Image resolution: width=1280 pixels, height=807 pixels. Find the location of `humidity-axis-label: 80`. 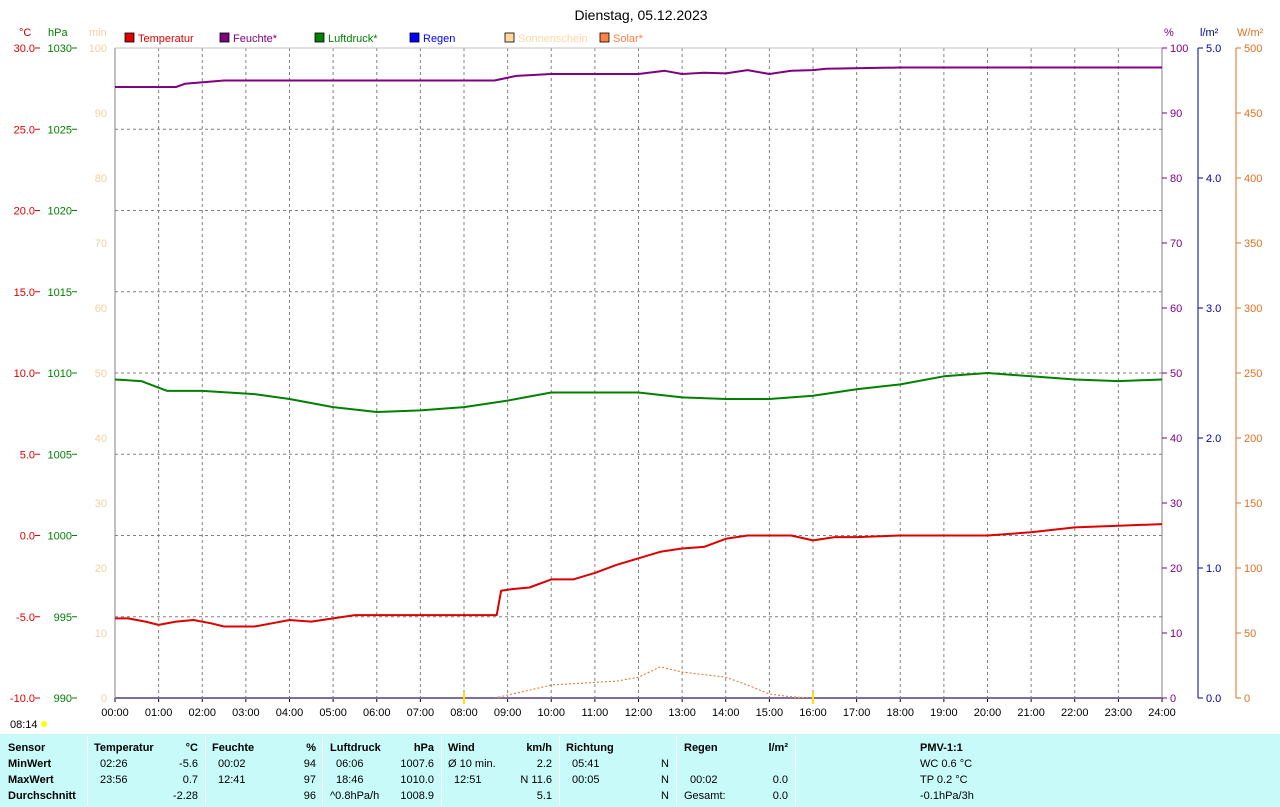

humidity-axis-label: 80 is located at coordinates (1176, 179).